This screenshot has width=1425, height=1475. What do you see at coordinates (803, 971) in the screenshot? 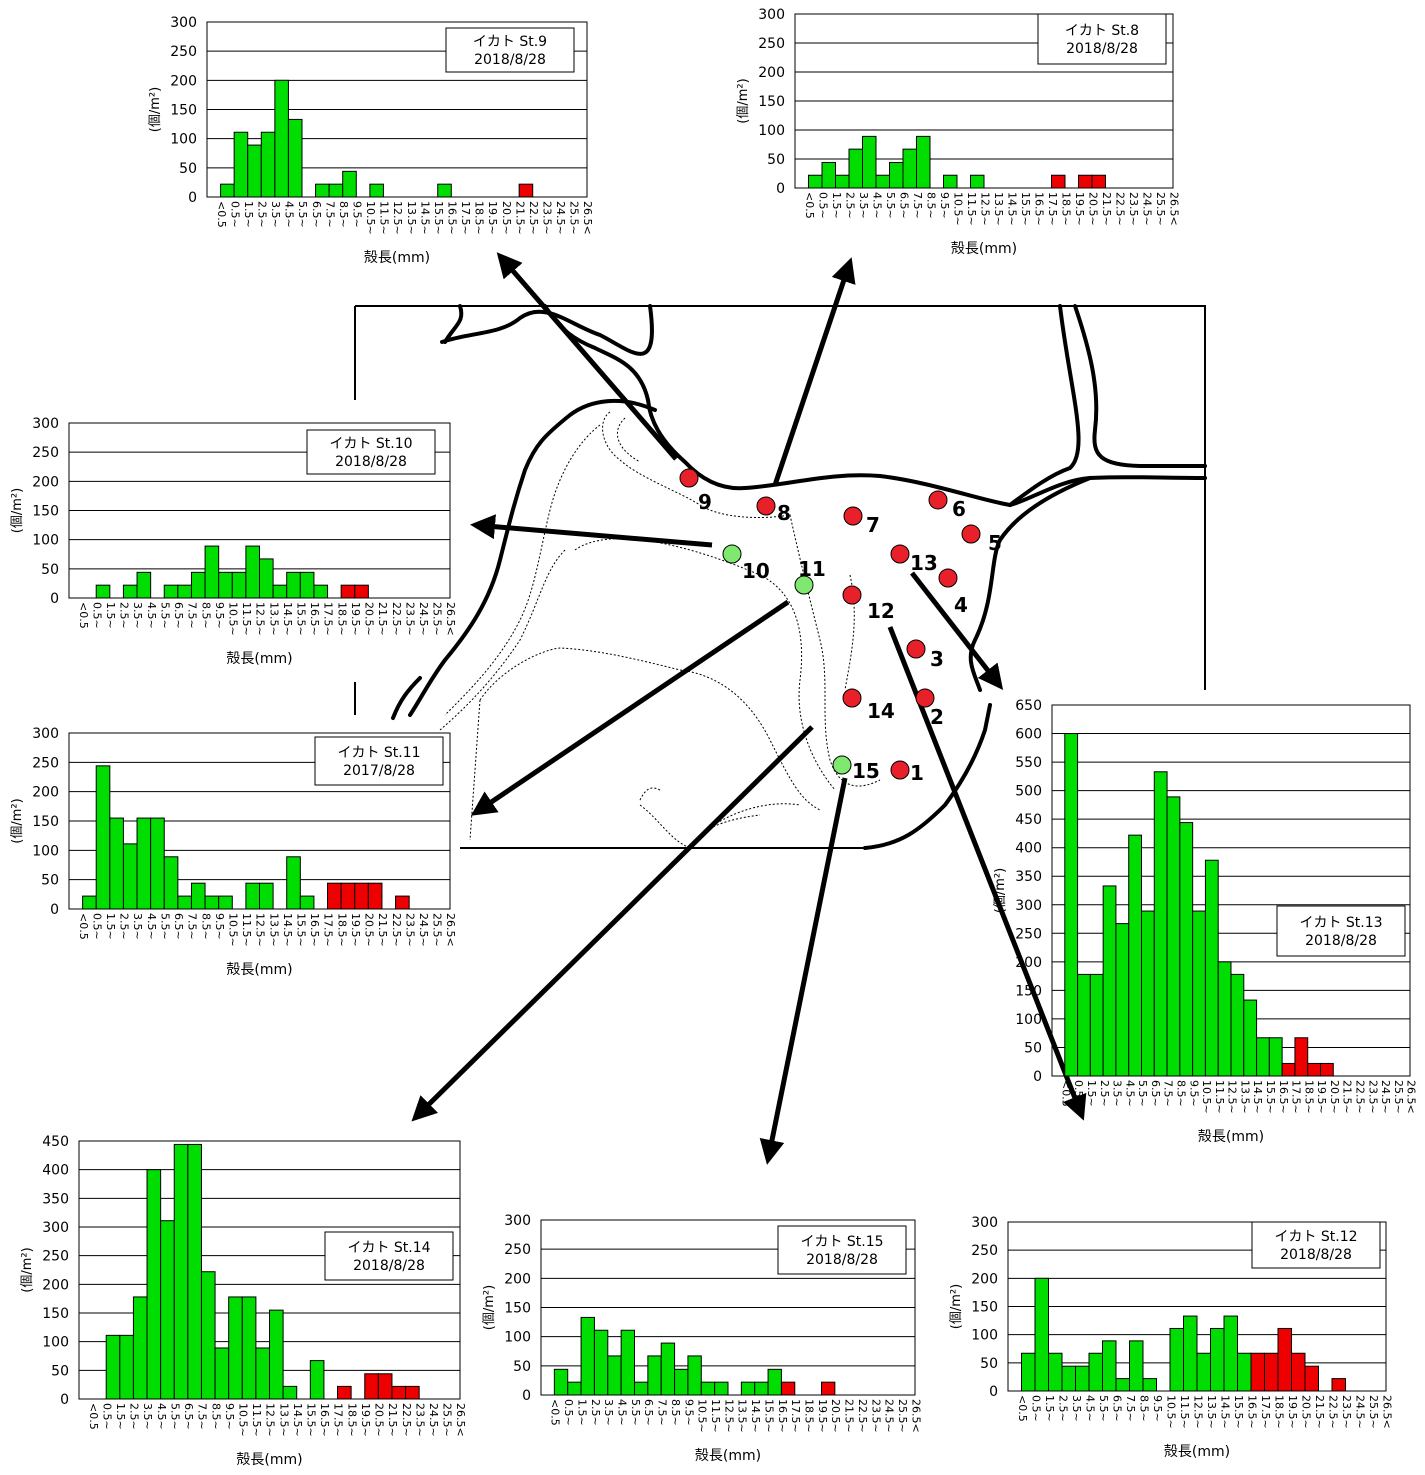
I see `arrow-st15` at bounding box center [803, 971].